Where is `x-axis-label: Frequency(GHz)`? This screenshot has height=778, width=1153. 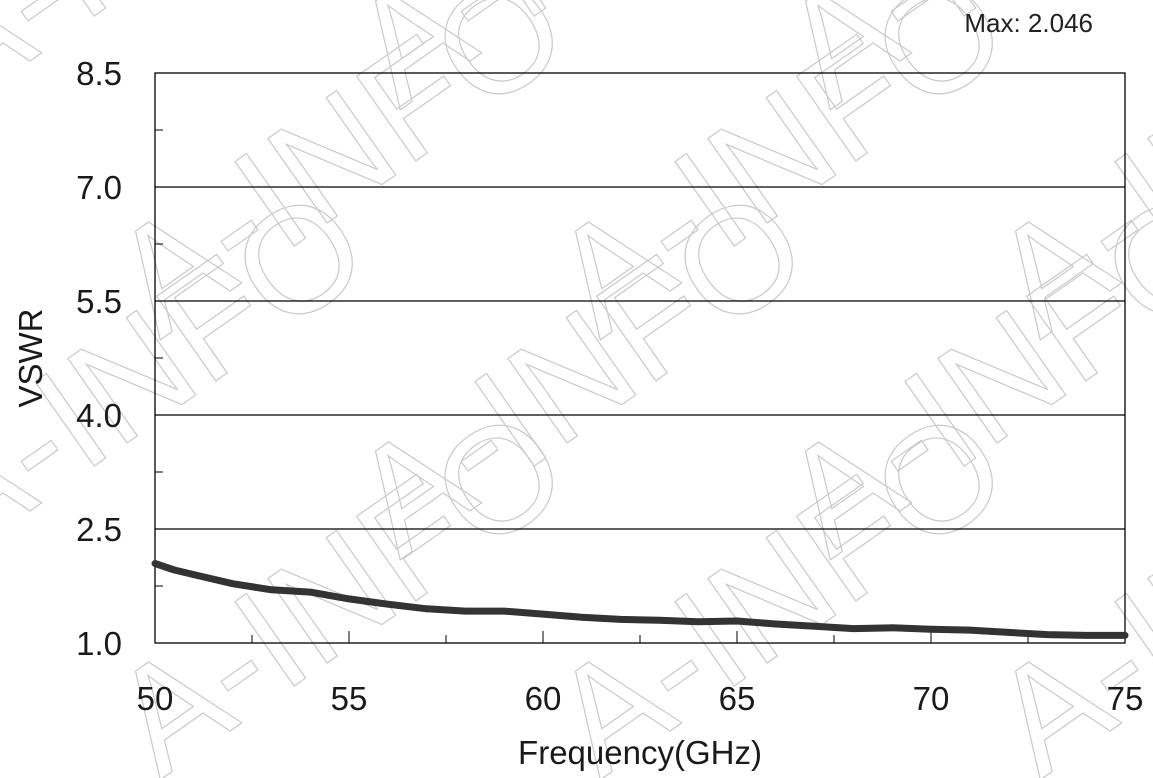
x-axis-label: Frequency(GHz) is located at coordinates (640, 752).